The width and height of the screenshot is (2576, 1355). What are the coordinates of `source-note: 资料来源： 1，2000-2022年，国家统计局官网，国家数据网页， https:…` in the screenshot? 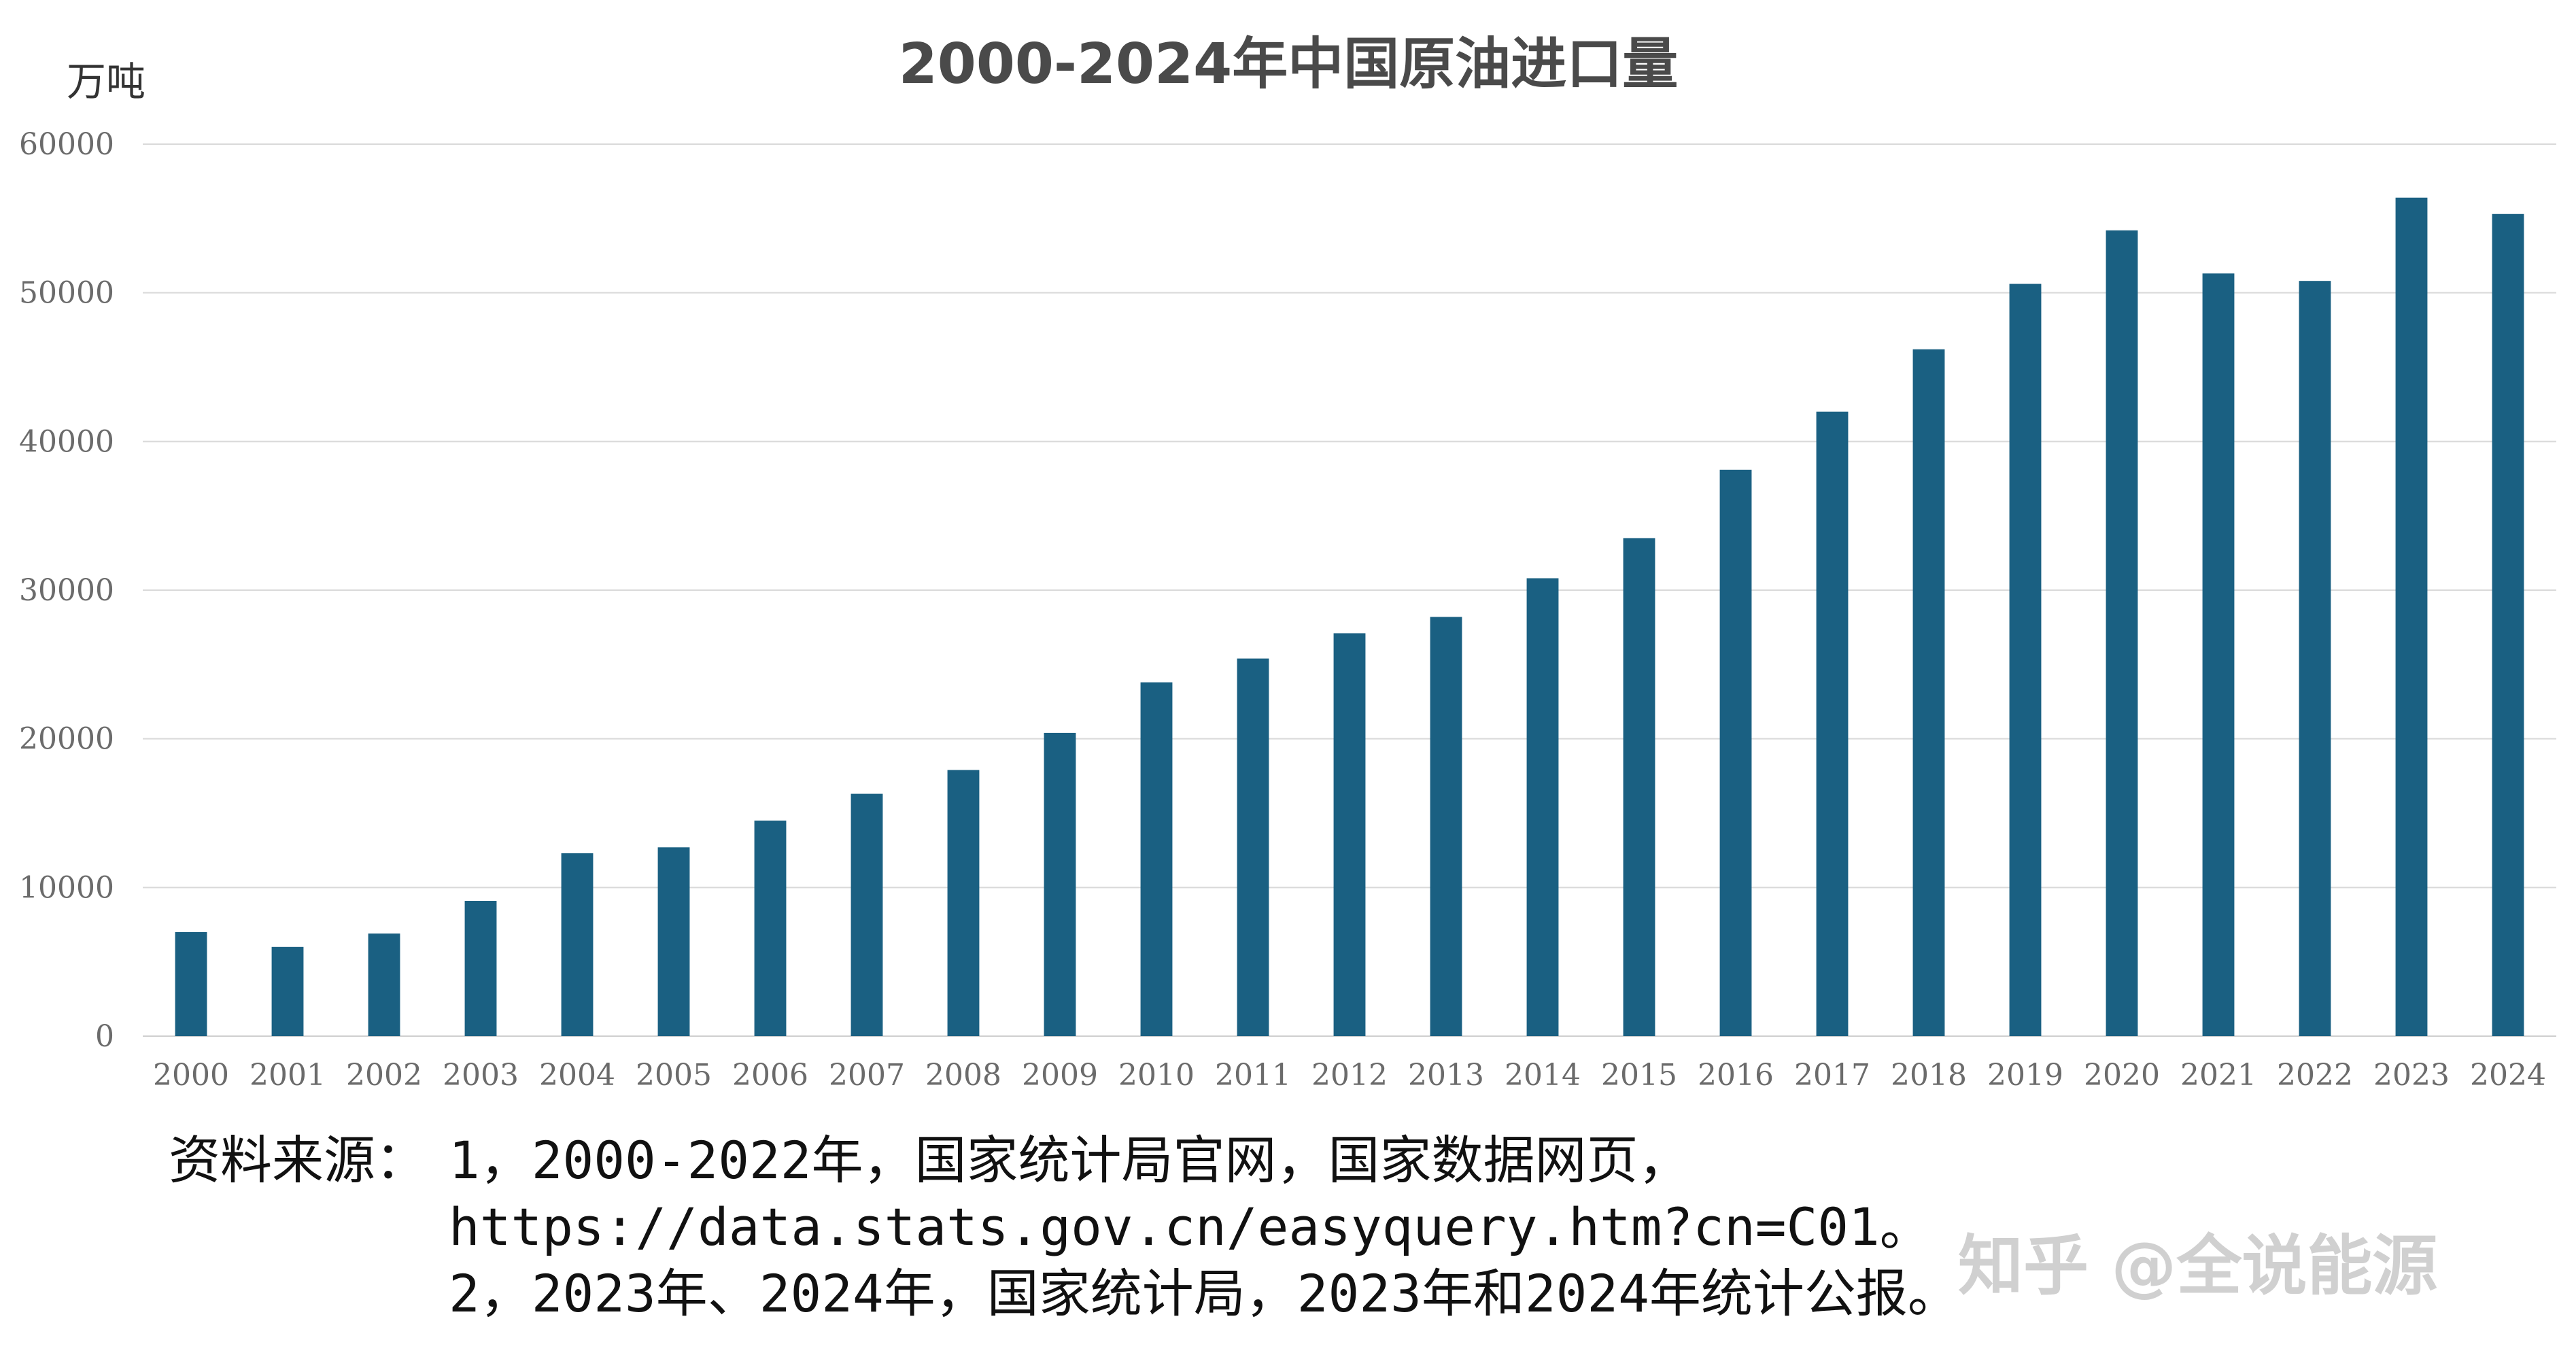 It's located at (1064, 1227).